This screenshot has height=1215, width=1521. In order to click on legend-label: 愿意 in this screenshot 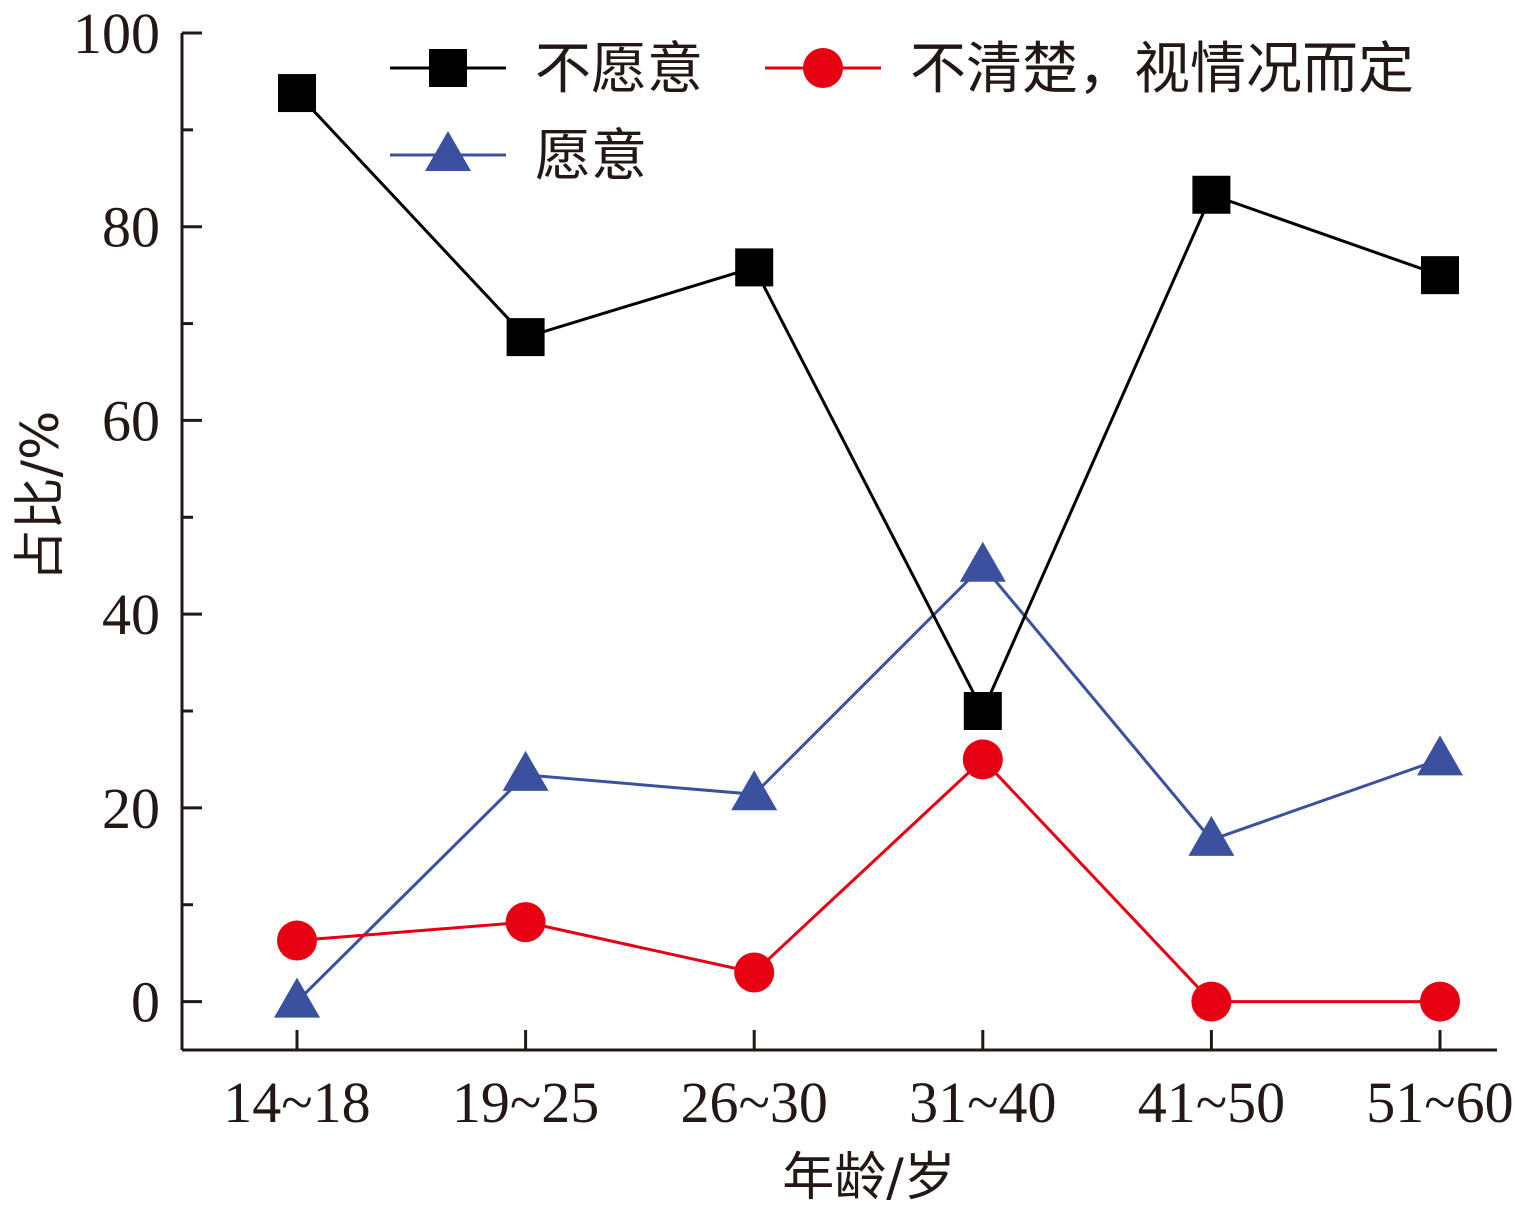, I will do `click(591, 156)`.